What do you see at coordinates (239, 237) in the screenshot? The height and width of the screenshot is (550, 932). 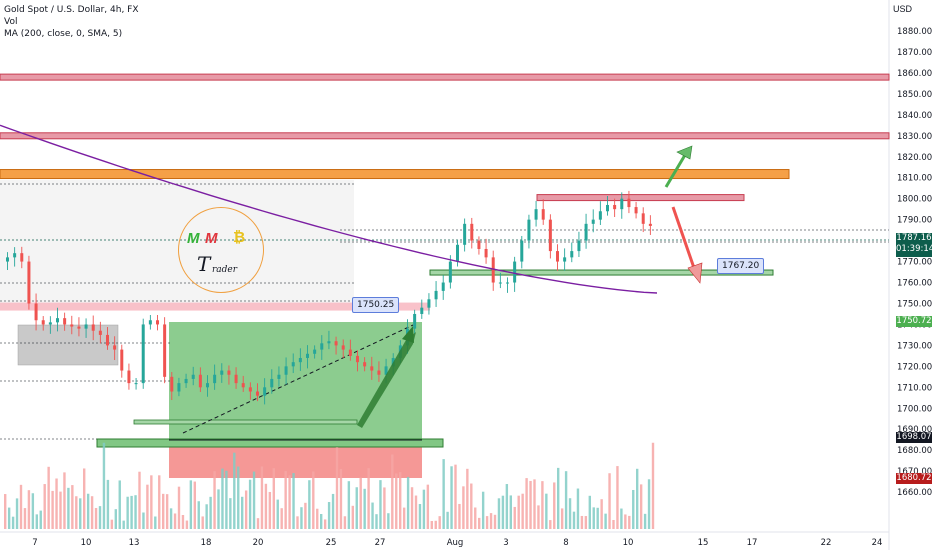 I see `logo-bitcoin-symbol: ₿` at bounding box center [239, 237].